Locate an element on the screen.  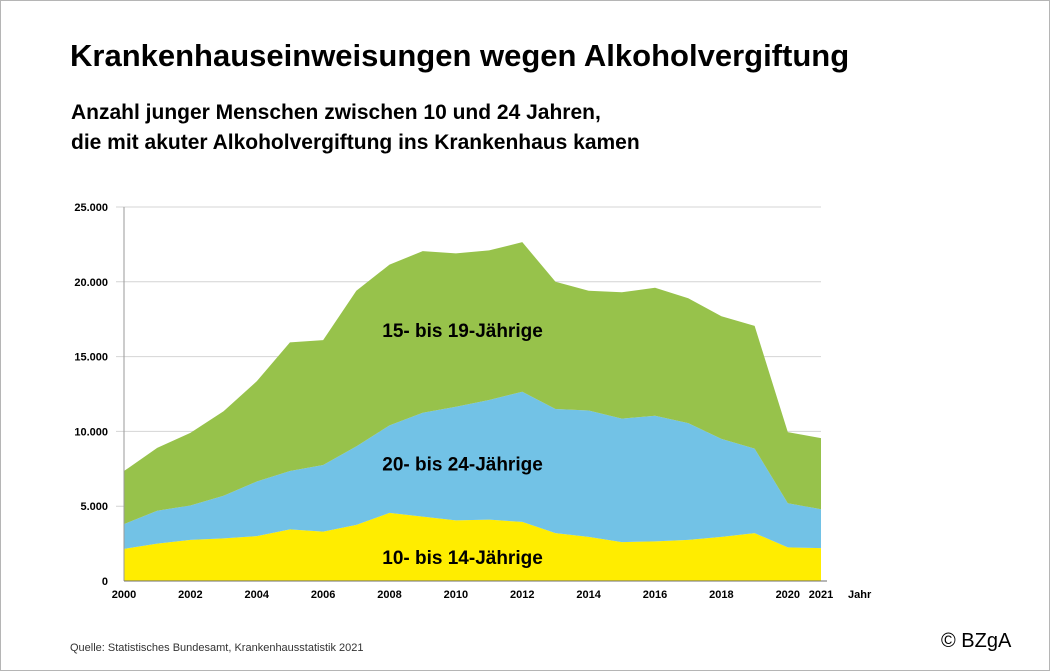
x-tick-label: 2010 is located at coordinates (456, 595).